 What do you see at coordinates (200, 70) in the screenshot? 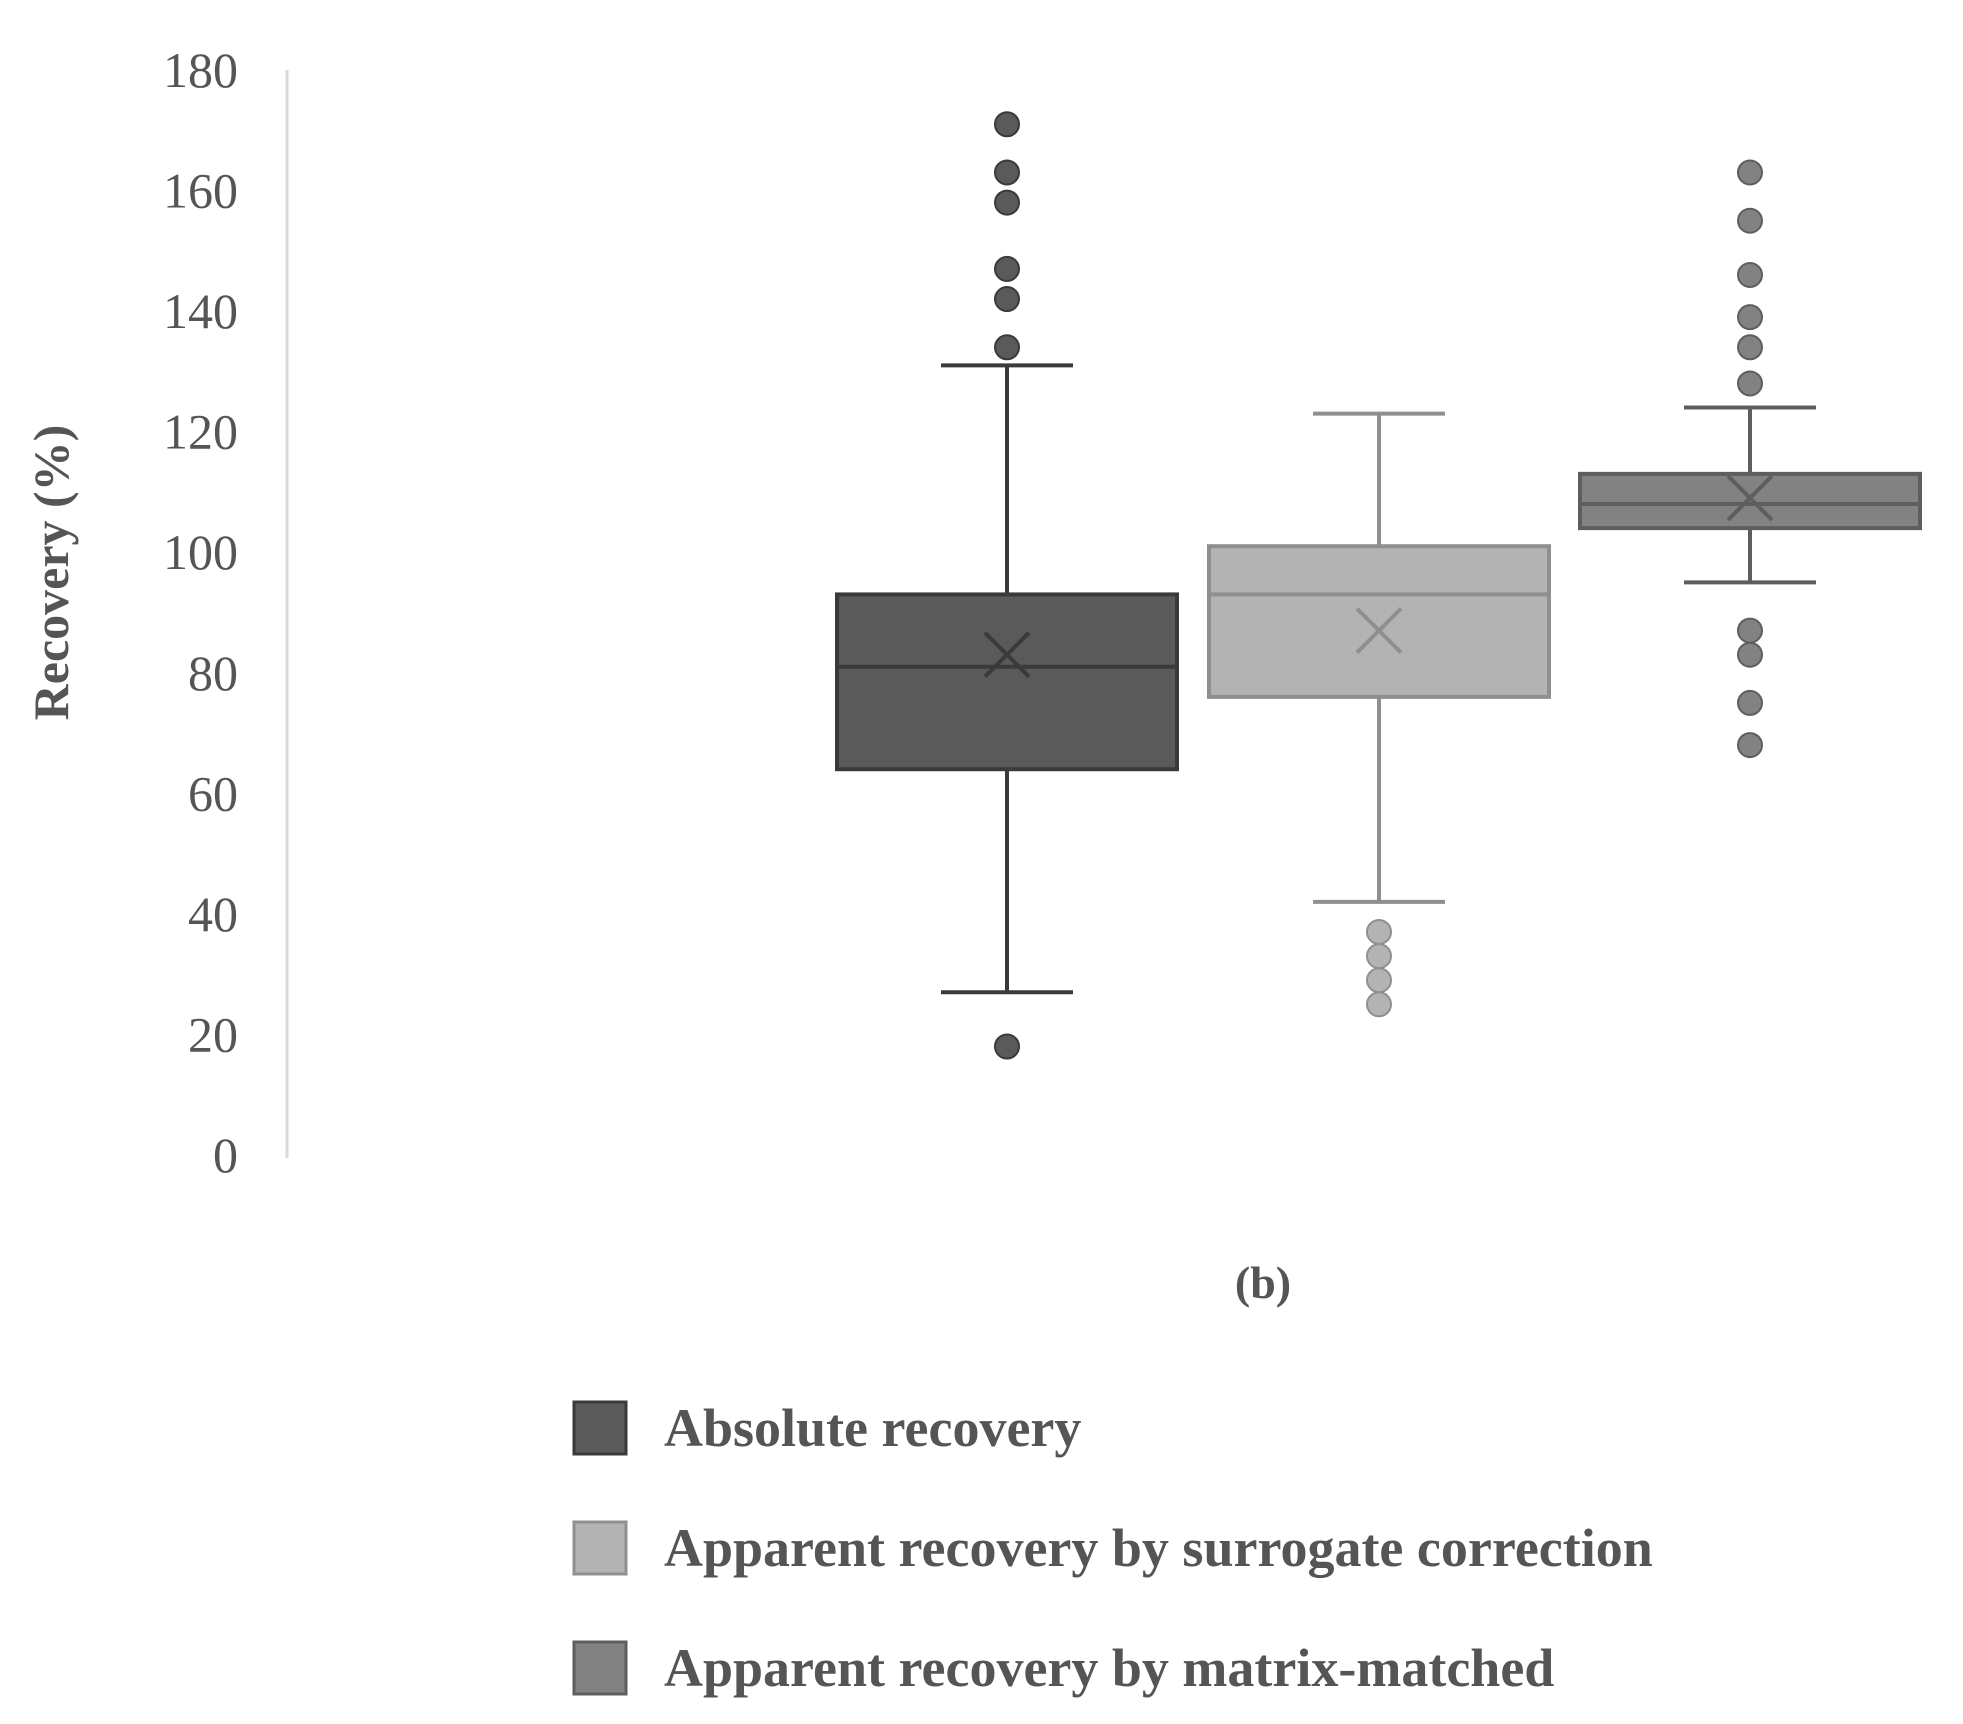
I see `y-tick-label: 180` at bounding box center [200, 70].